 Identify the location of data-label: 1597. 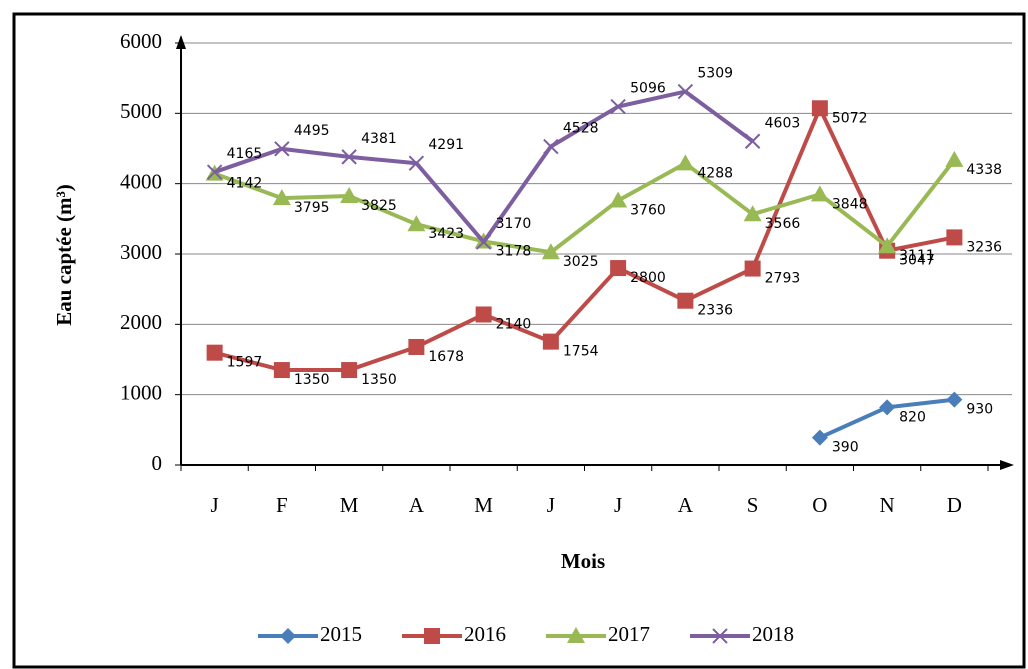
(245, 363).